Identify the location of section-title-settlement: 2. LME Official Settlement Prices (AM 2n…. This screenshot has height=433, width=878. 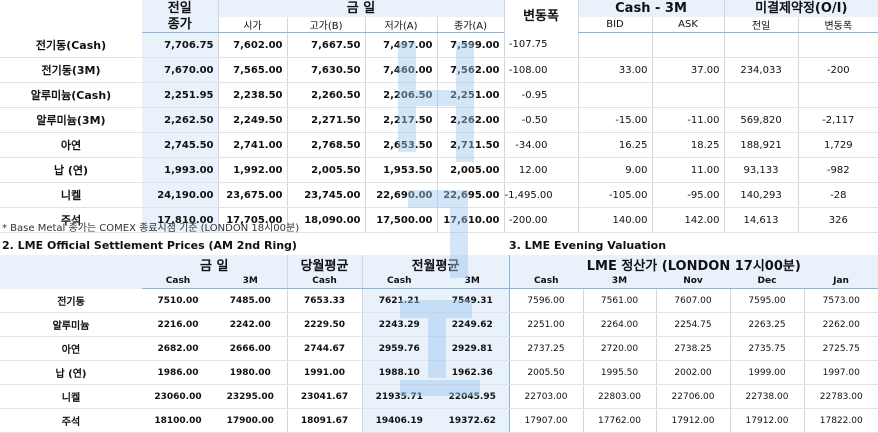
(149, 245).